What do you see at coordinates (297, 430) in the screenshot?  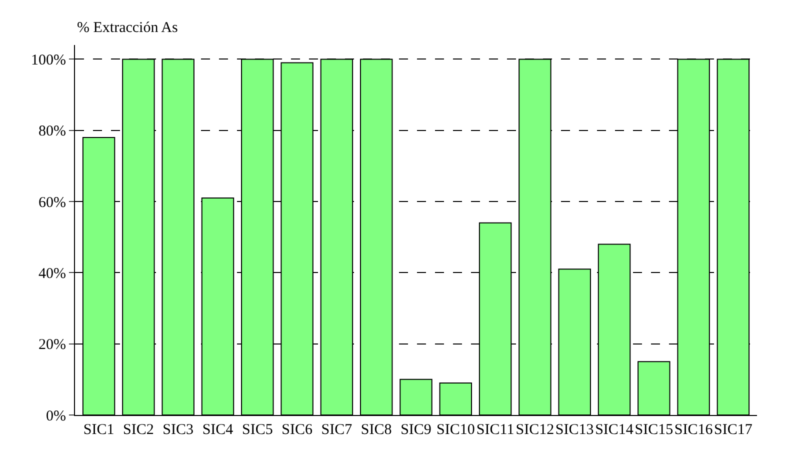 I see `x-tick-label: SIC6` at bounding box center [297, 430].